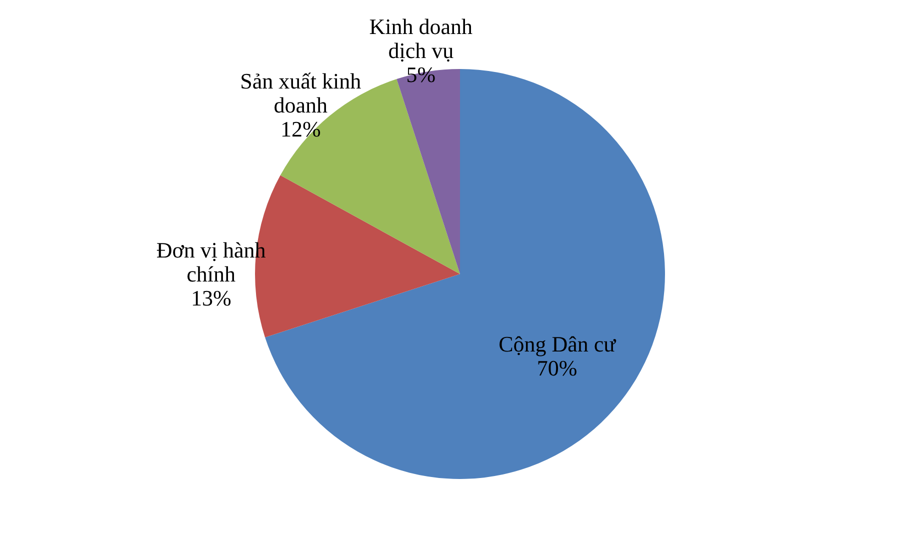  Describe the element at coordinates (211, 297) in the screenshot. I see `data-label: 13%` at that location.